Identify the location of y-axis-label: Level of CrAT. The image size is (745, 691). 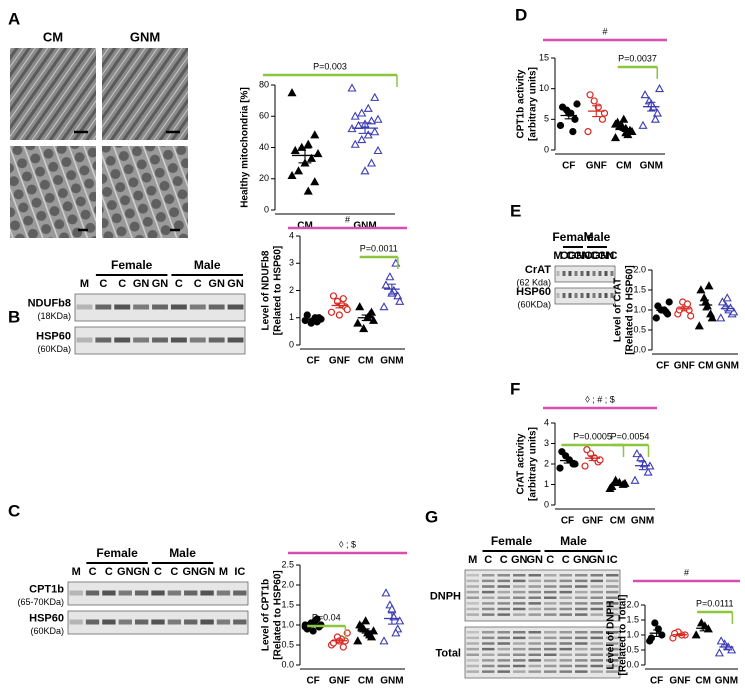
(618, 310).